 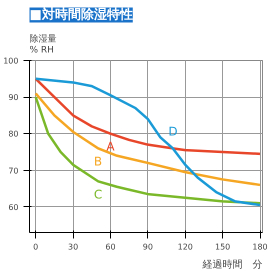 I want to click on y-tick-label: 60, so click(x=13, y=207).